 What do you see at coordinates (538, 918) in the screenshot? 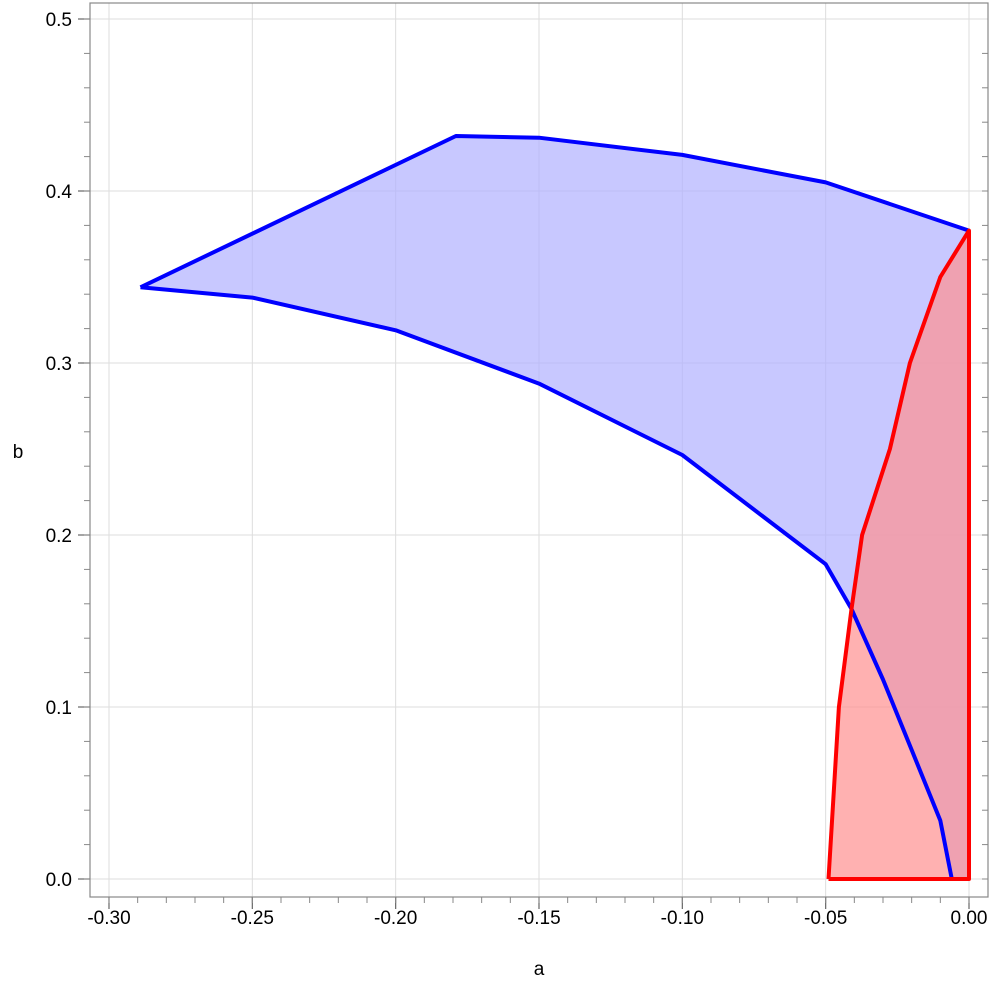
I see `x-tick-label: -0.15` at bounding box center [538, 918].